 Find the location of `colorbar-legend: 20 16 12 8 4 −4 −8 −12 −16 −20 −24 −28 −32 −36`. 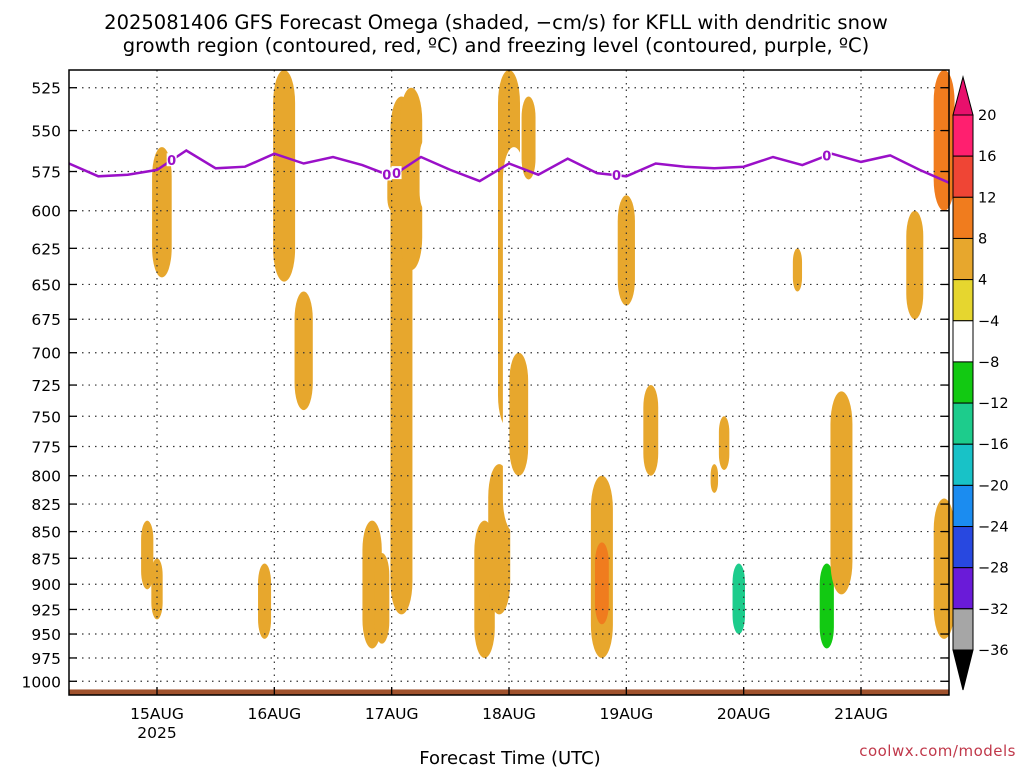

colorbar-legend: 20 16 12 8 4 −4 −8 −12 −16 −20 −24 −28 −32 −36 is located at coordinates (980, 383).